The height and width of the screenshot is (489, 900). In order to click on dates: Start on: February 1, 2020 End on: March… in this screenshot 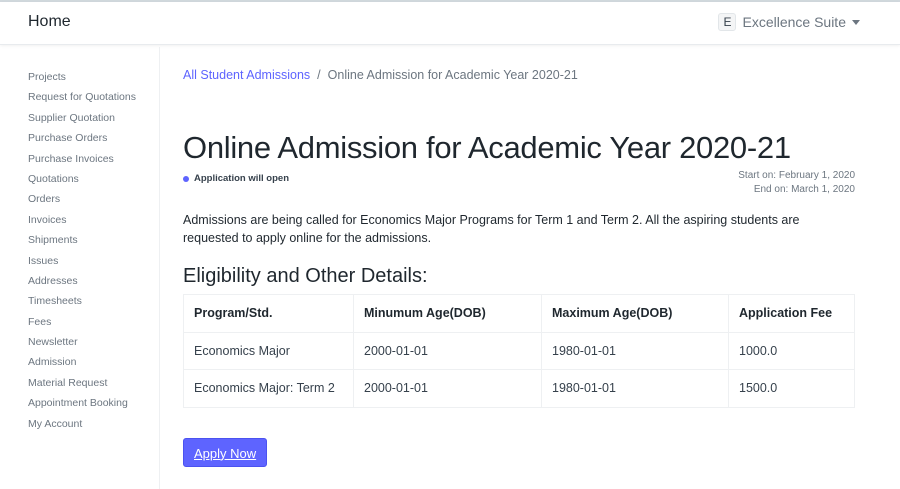, I will do `click(796, 183)`.